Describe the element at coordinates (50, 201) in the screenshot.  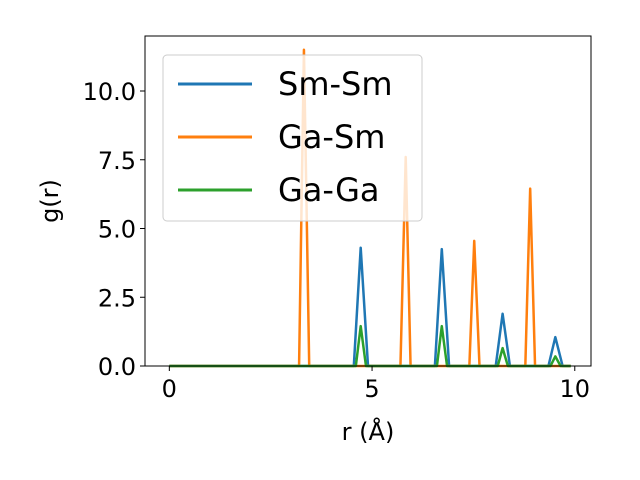
I see `y-axis-label: g(r)` at that location.